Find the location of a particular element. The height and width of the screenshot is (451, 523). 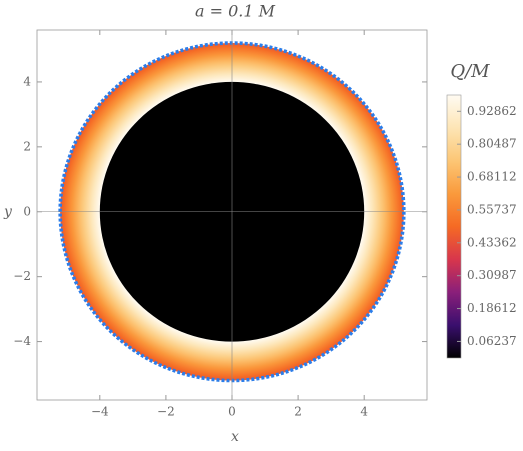

y-tick-label: 0 is located at coordinates (27, 211).